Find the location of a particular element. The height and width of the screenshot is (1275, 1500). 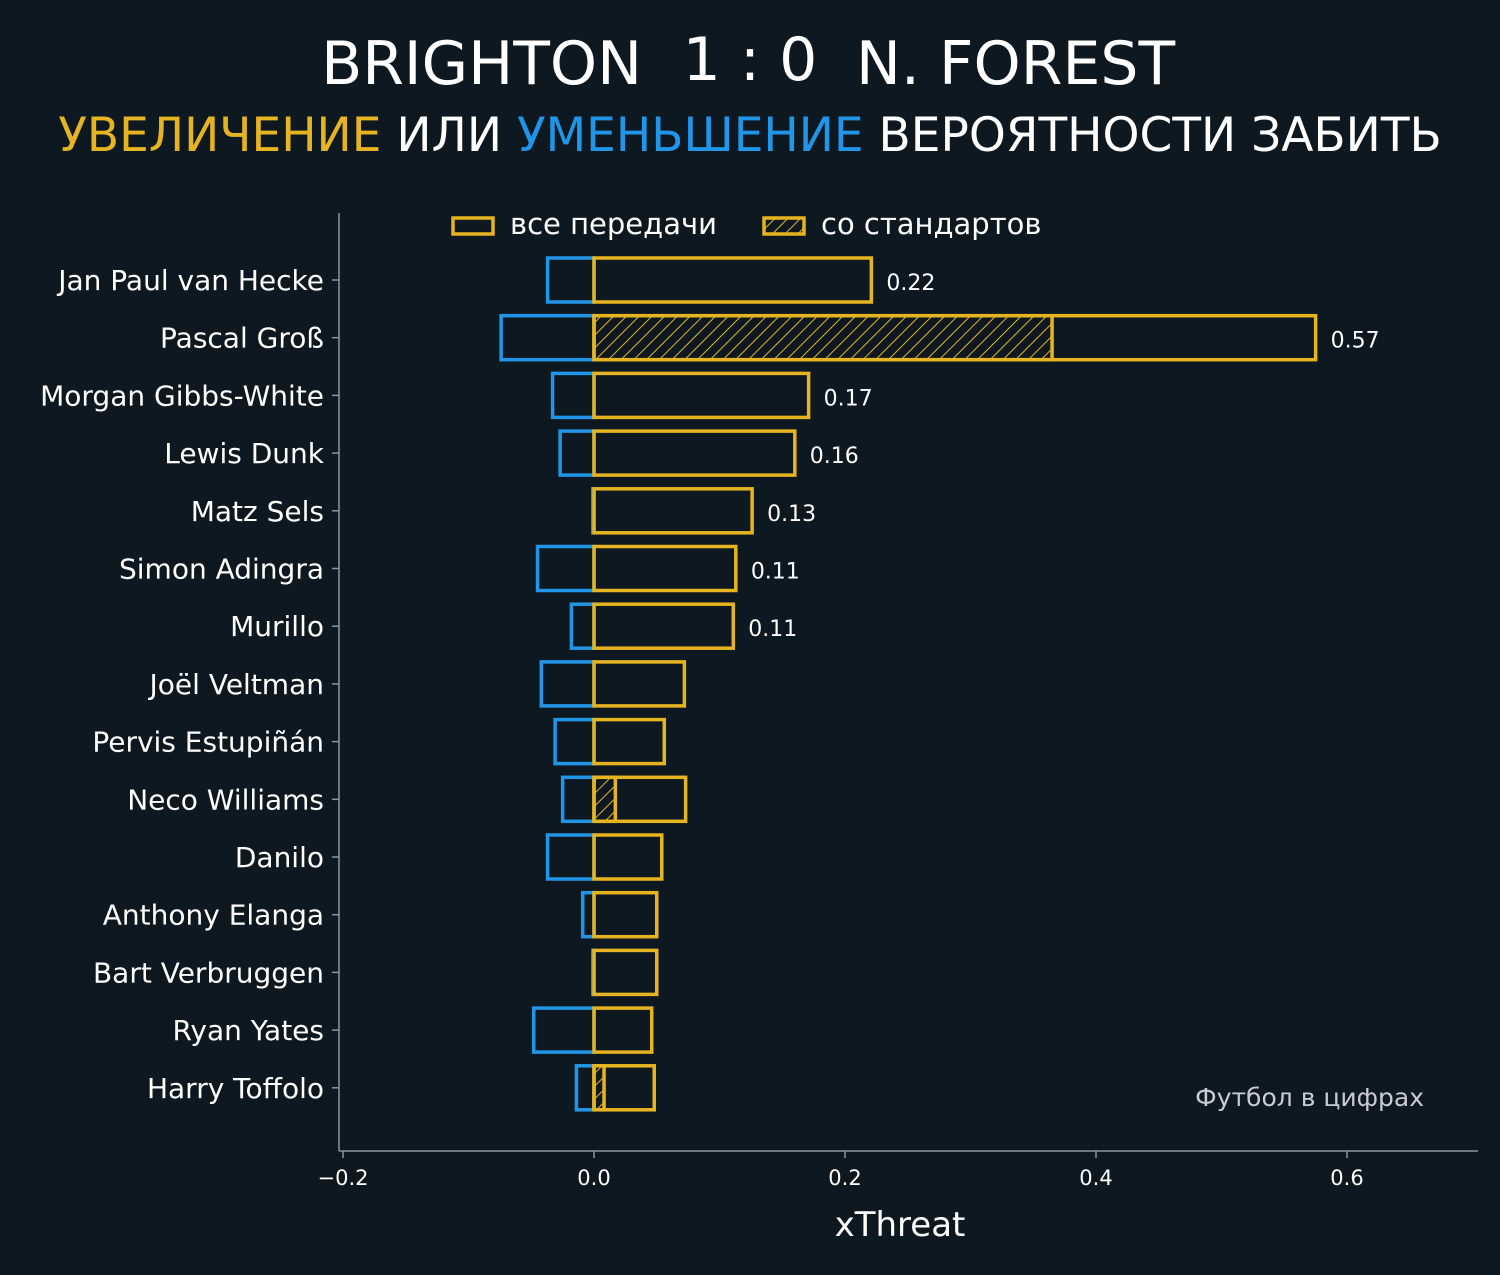

data-label: 0.13 is located at coordinates (791, 514).